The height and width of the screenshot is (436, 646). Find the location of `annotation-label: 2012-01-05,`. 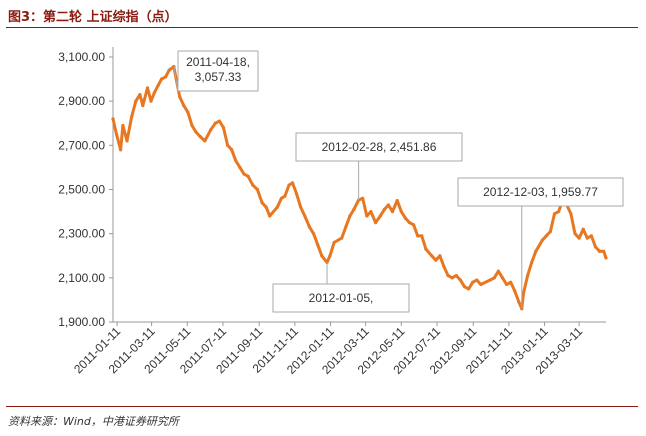

annotation-label: 2012-01-05, is located at coordinates (341, 298).